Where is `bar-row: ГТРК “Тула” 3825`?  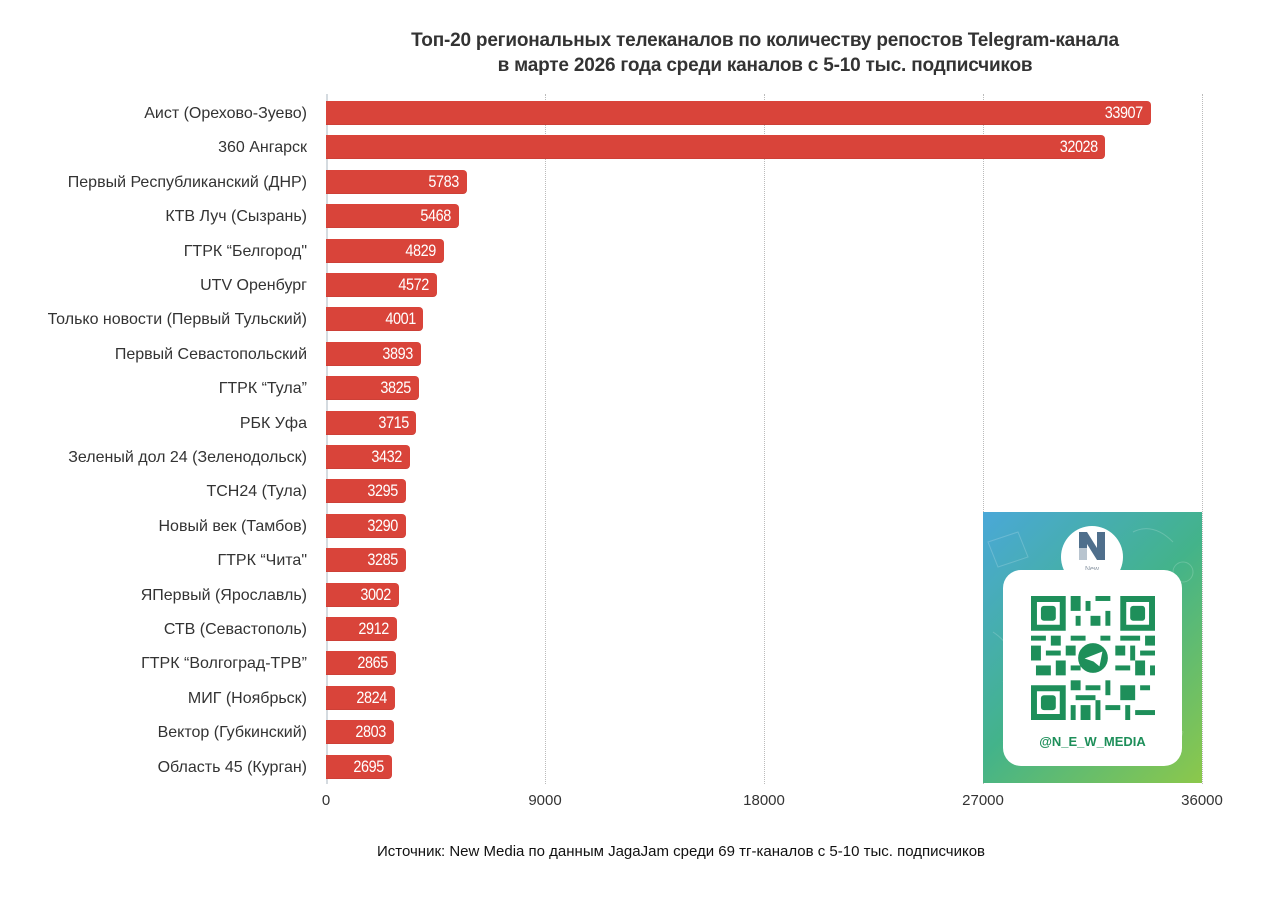
bar-row: ГТРК “Тула” 3825 is located at coordinates (710, 389).